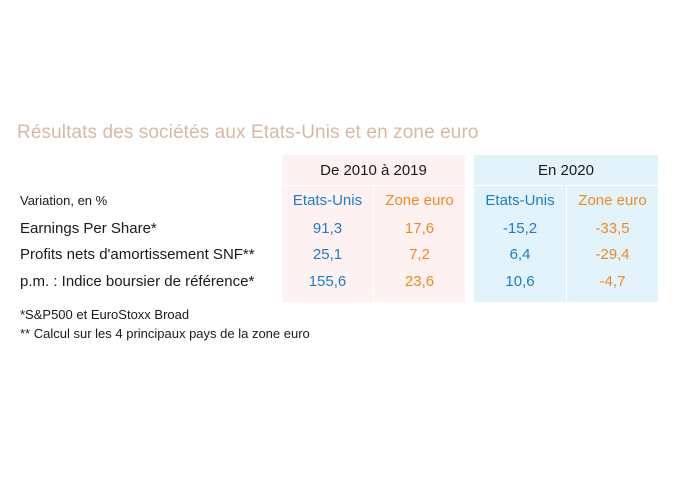 This screenshot has width=695, height=483. Describe the element at coordinates (612, 281) in the screenshot. I see `table-cell: -4,7` at that location.